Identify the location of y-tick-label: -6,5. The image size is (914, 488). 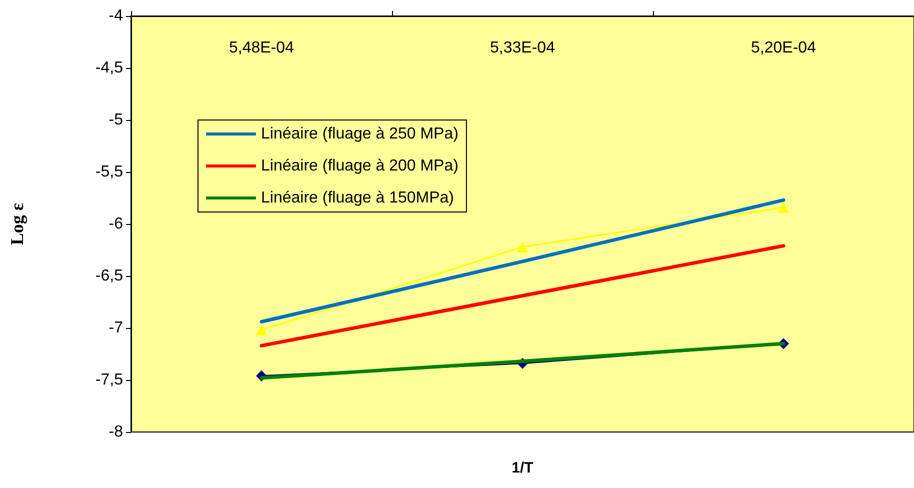
(109, 276).